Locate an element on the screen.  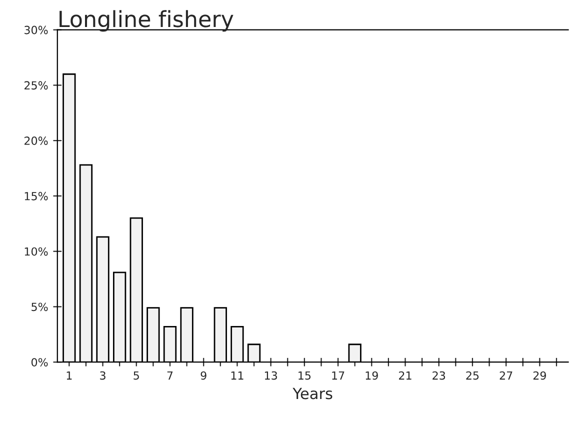
x-tick-label: 3 is located at coordinates (103, 375).